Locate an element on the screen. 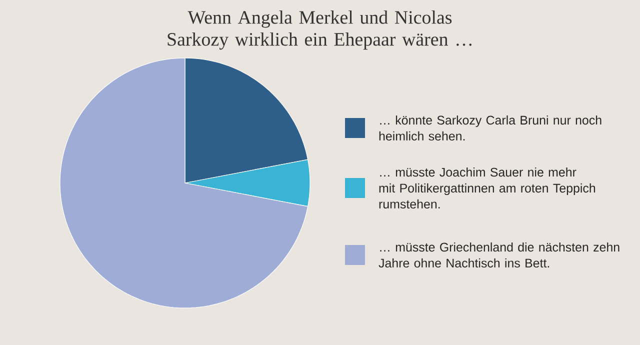 The height and width of the screenshot is (345, 640). legend-label: … müsste Griechenland die nächsten zehn Jahre ohne Nachtisch ins Bett. is located at coordinates (499, 255).